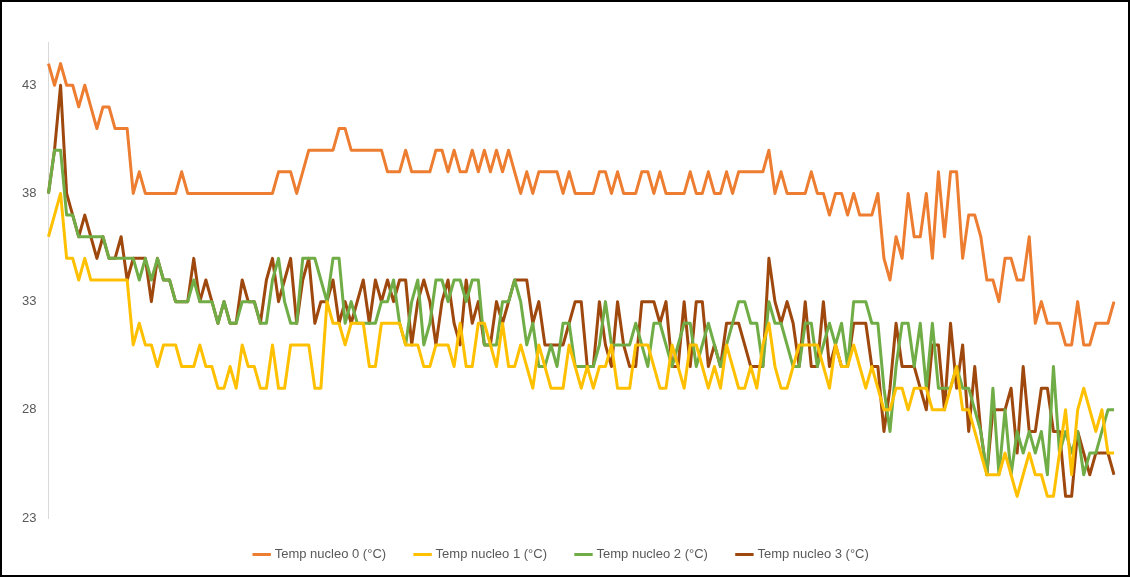  What do you see at coordinates (491, 554) in the screenshot?
I see `legend-label: Temp nucleo 1 (°C)` at bounding box center [491, 554].